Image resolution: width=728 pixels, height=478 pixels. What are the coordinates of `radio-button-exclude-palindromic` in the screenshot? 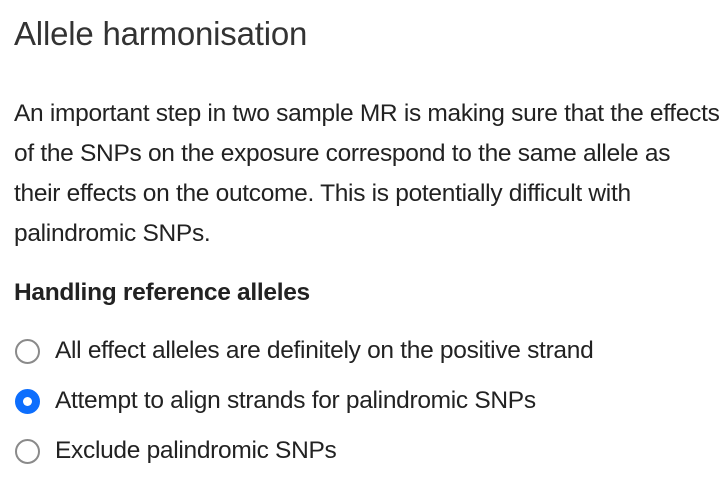 It's located at (27, 451).